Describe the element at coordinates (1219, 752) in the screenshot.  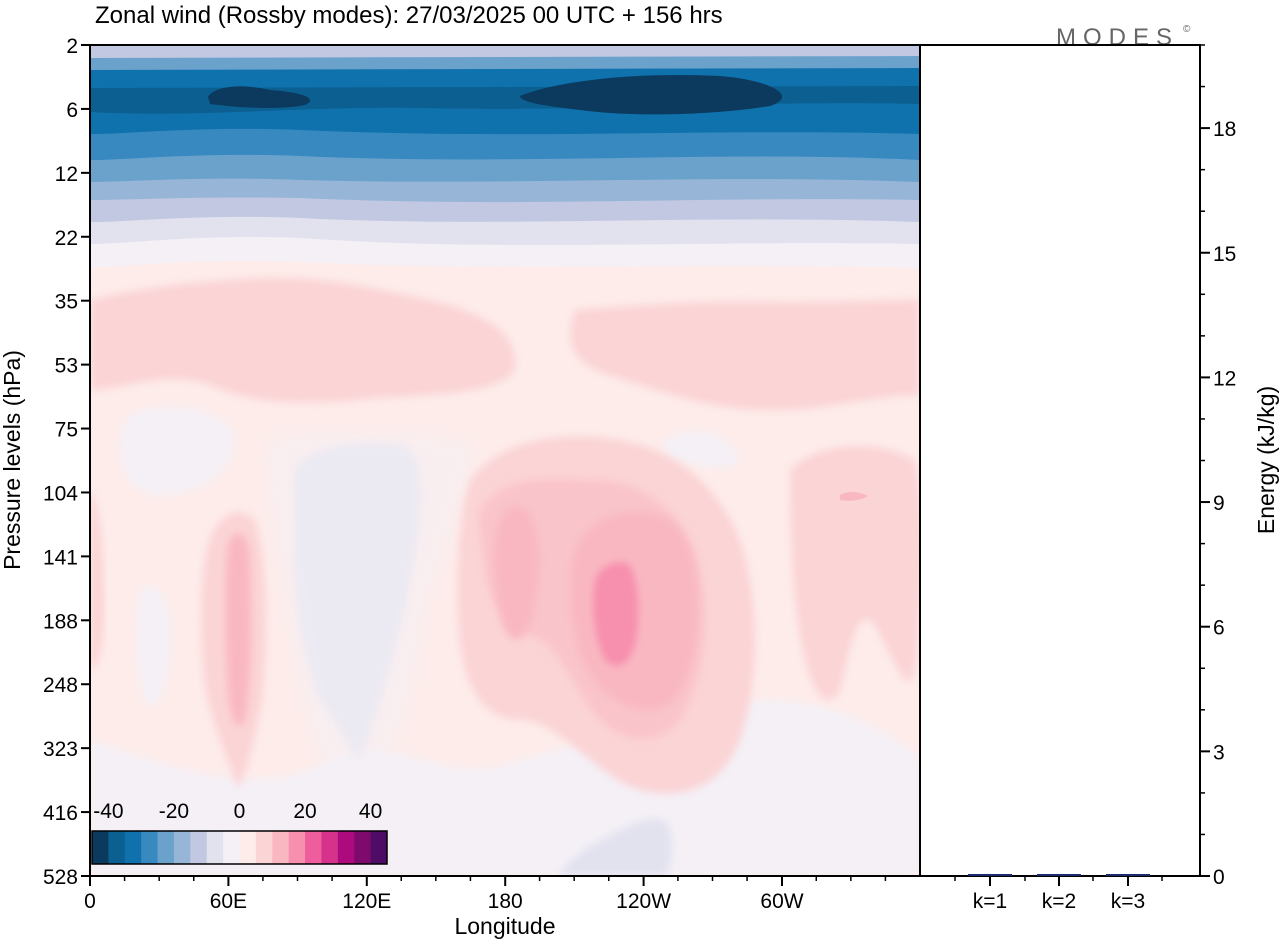
I see `energy-tick-label: 3` at that location.